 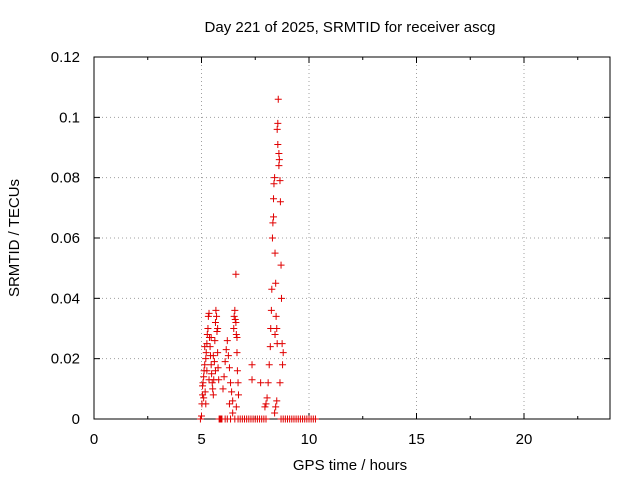 I want to click on x-tick-label: 20, so click(x=524, y=439).